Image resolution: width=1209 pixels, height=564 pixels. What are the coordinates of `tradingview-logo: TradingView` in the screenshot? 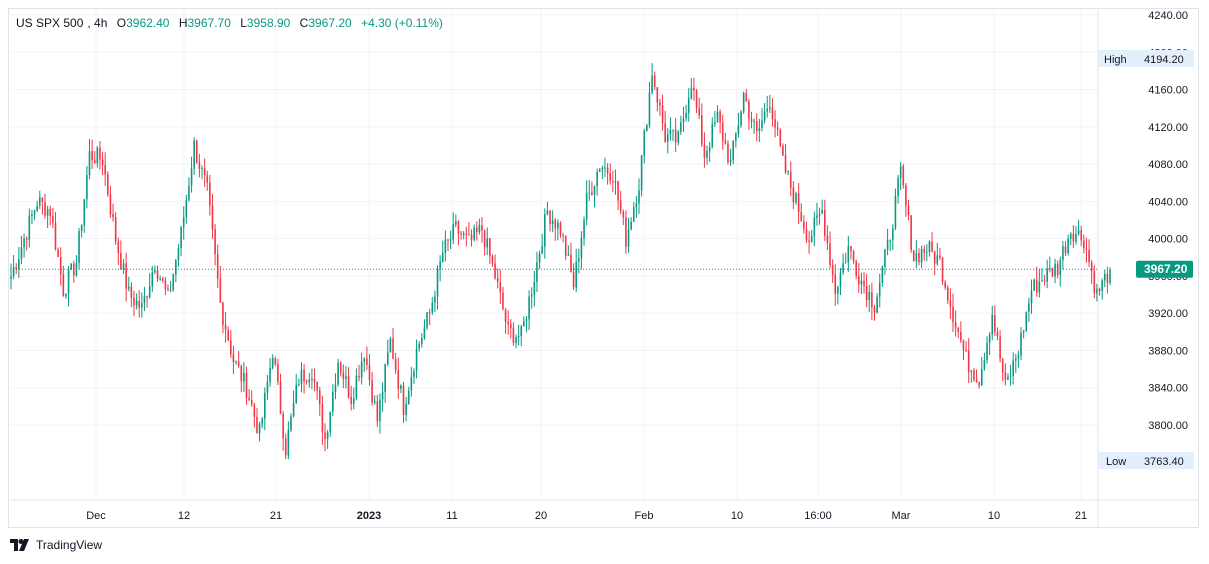 It's located at (56, 545).